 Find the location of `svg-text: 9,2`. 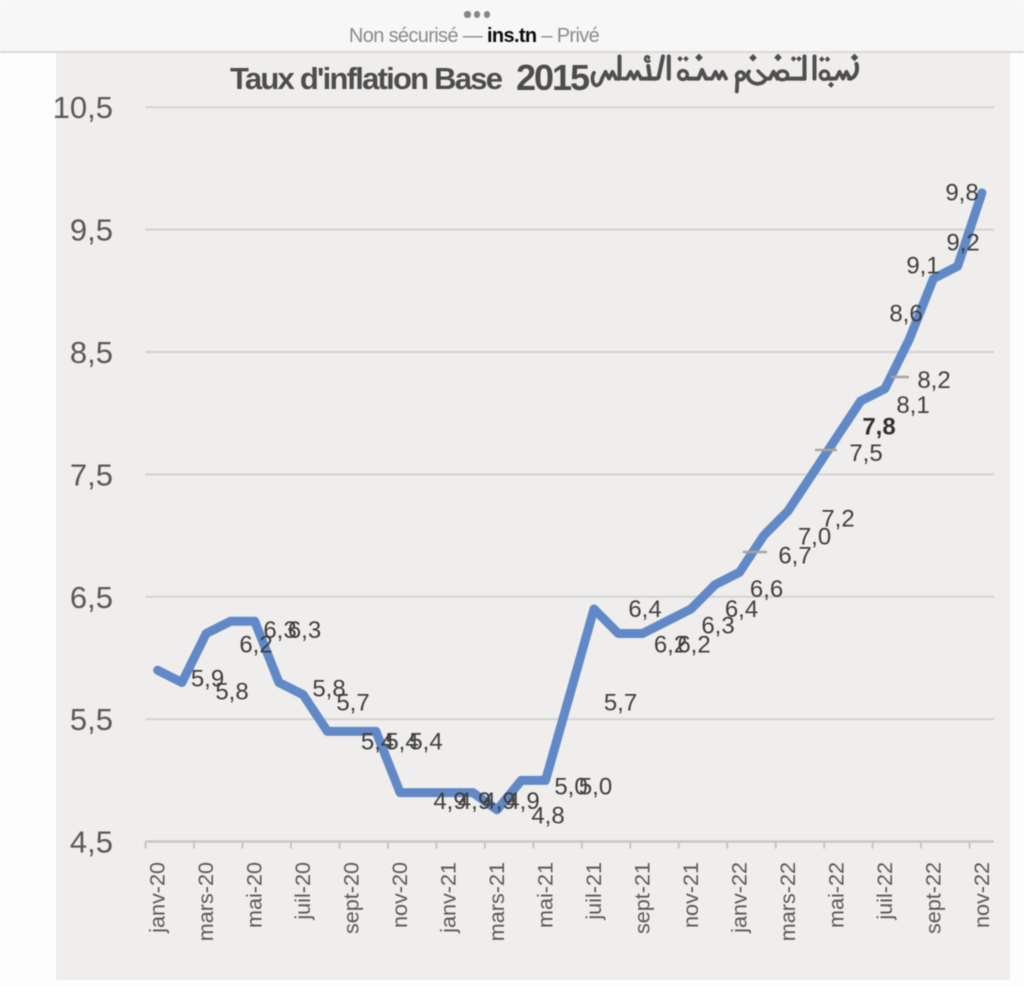

svg-text: 9,2 is located at coordinates (962, 243).